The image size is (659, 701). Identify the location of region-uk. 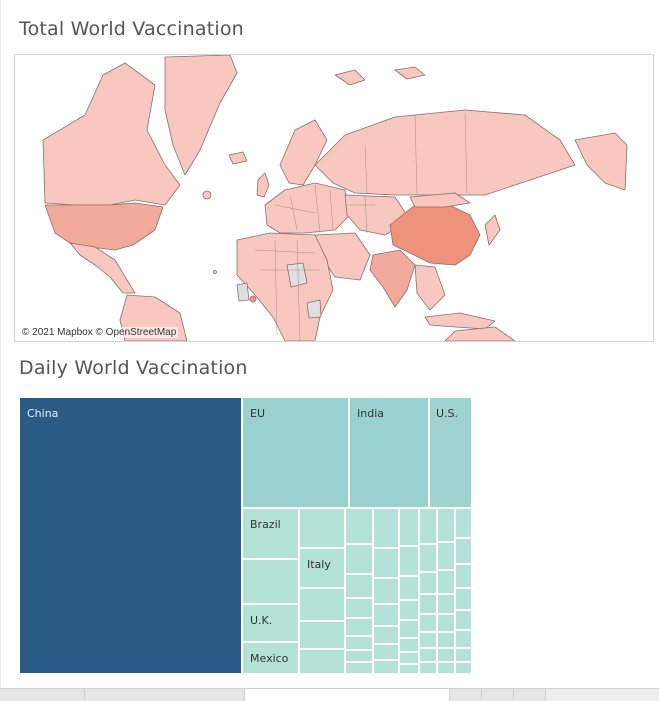
(263, 185).